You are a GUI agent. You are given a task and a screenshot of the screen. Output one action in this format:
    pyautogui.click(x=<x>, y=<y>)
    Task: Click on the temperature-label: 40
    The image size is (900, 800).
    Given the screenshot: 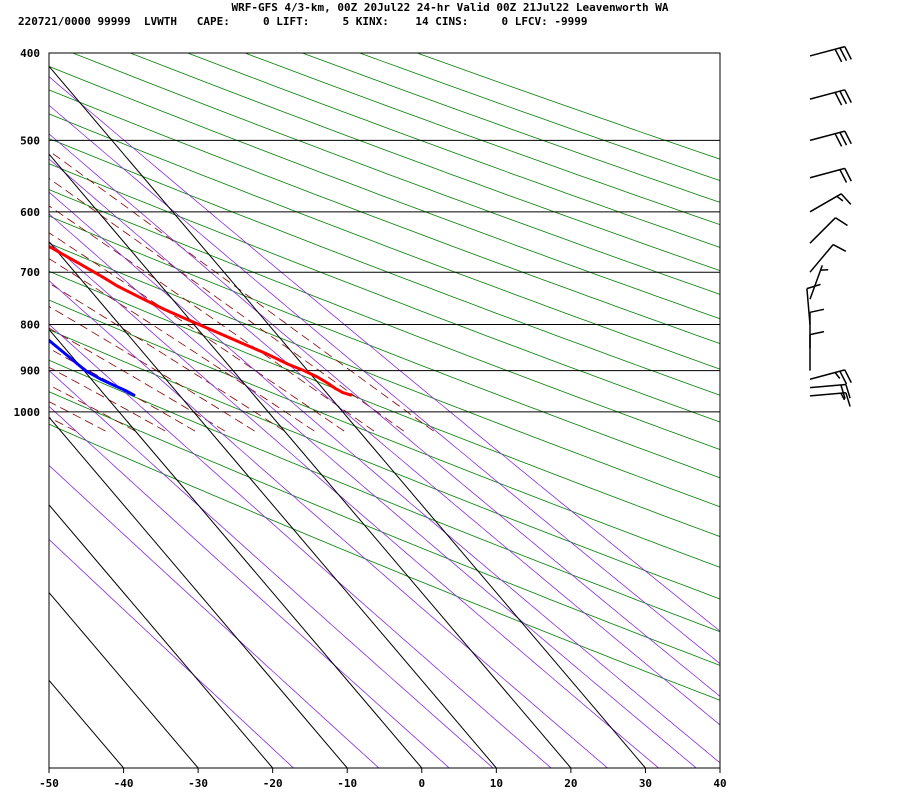 What is the action you would take?
    pyautogui.click(x=719, y=783)
    